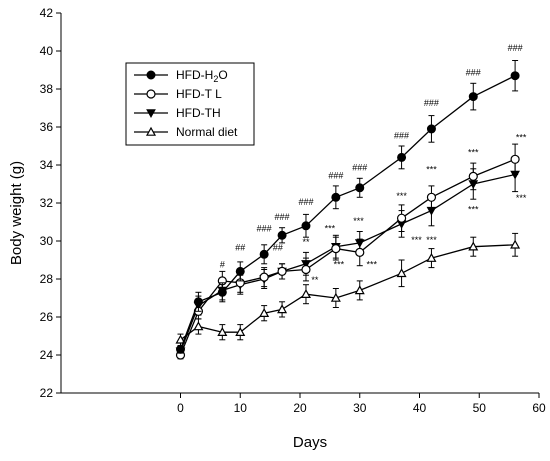  I want to click on x-tick-label: 60, so click(539, 408).